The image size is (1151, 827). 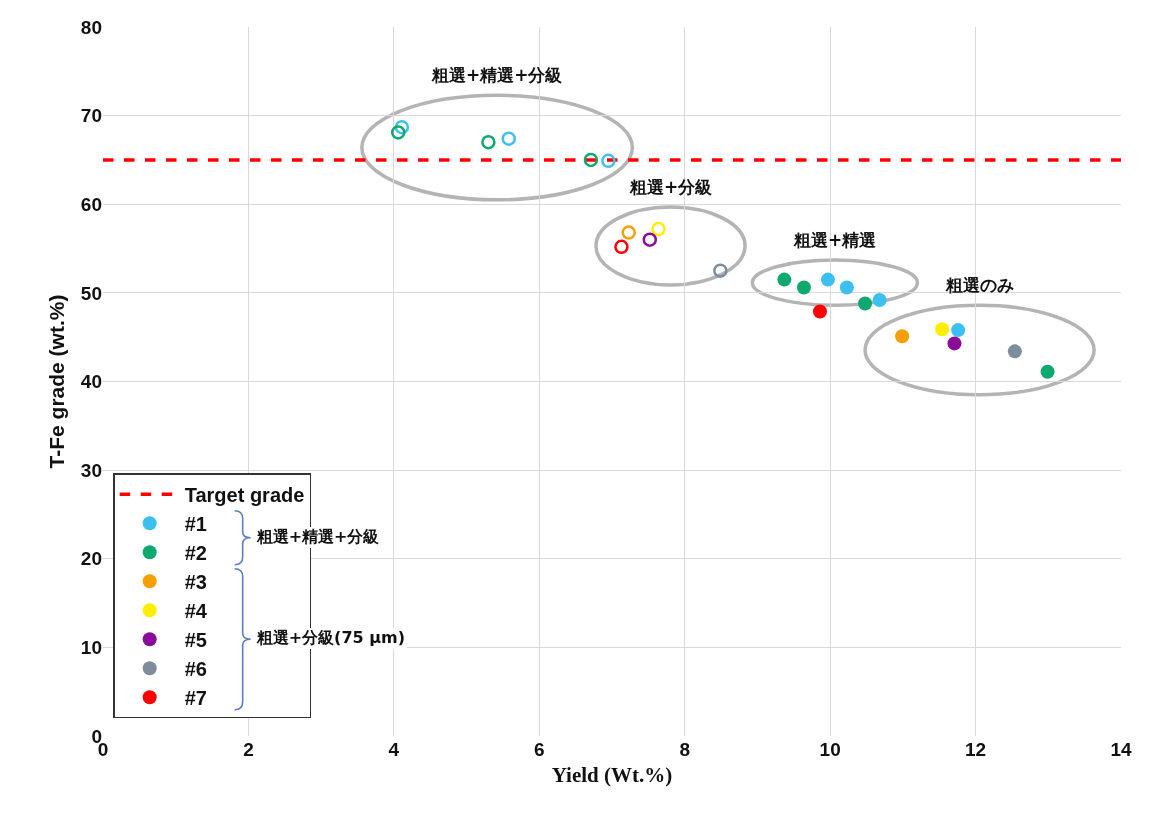 I want to click on y-tick-label: 10, so click(x=91, y=648).